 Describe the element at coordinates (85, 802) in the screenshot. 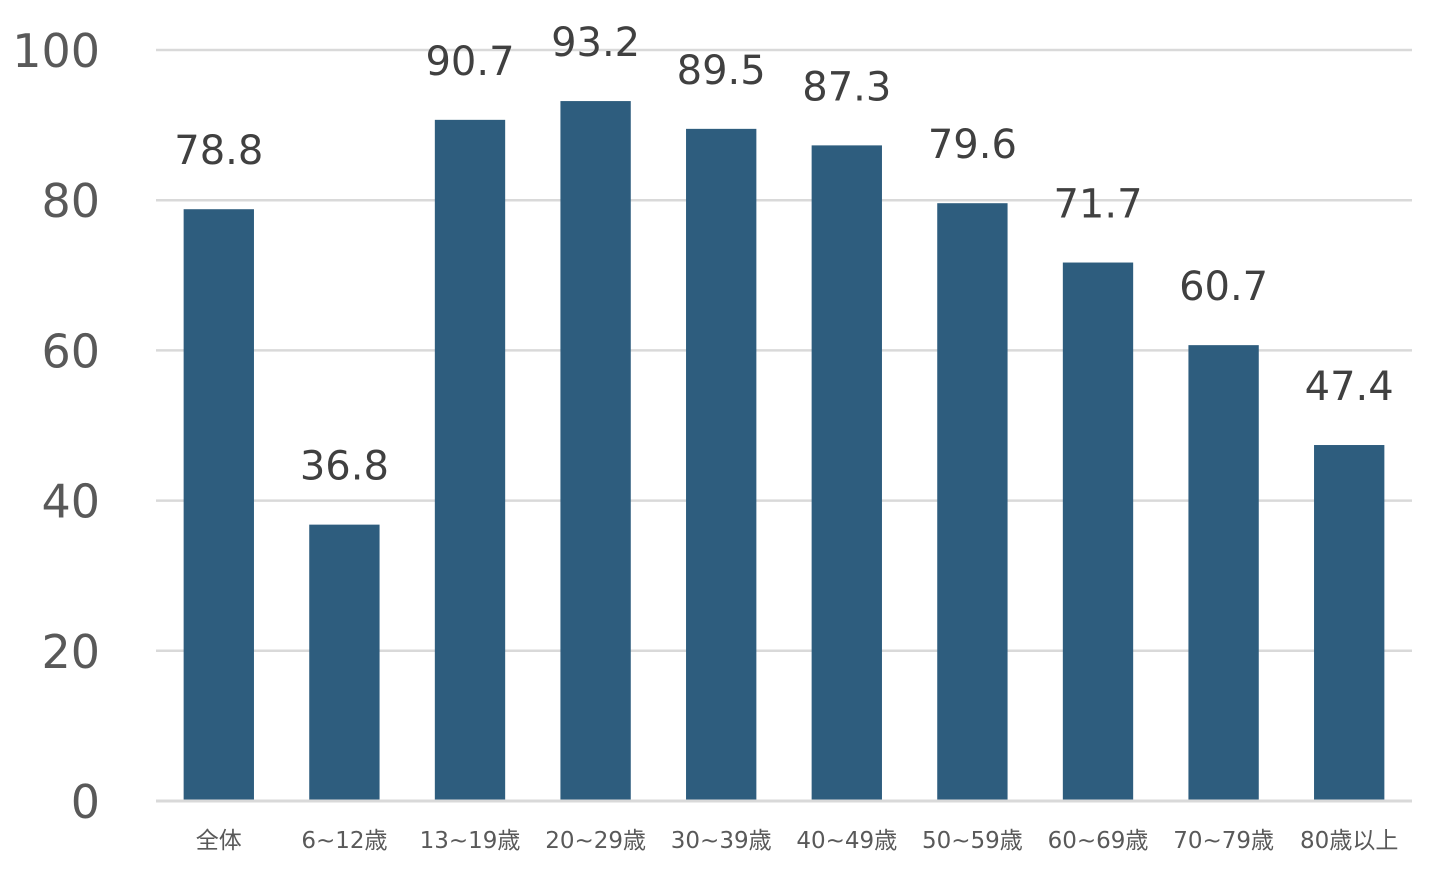

I see `y-tick-label-0: 0` at that location.